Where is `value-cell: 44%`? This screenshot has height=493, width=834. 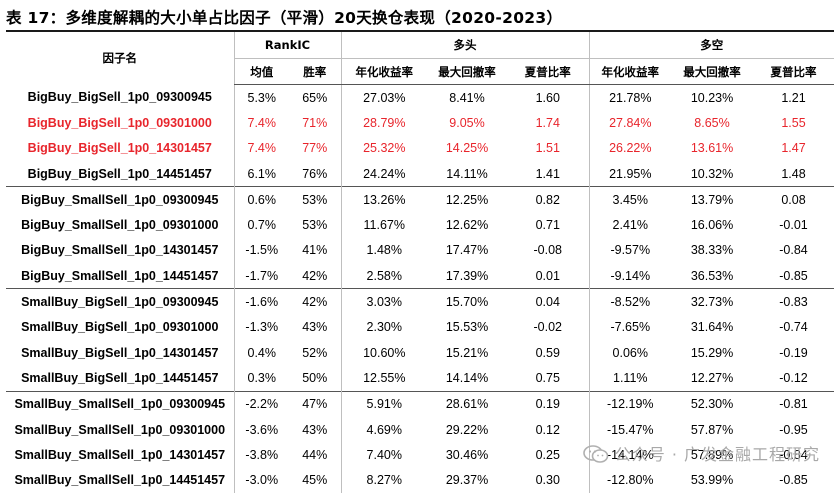 value-cell: 44% is located at coordinates (315, 454).